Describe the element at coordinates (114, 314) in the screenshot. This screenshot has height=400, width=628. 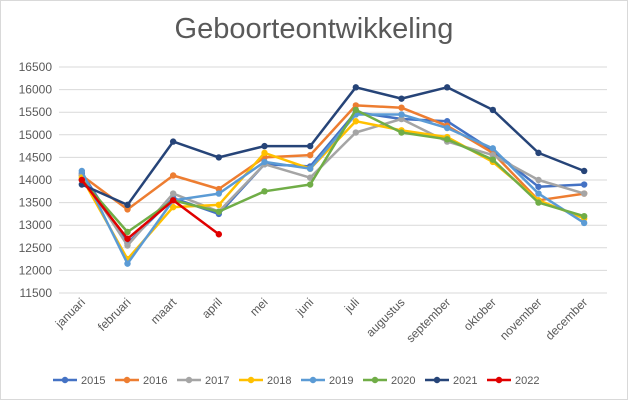
I see `x-tick-label: februari` at that location.